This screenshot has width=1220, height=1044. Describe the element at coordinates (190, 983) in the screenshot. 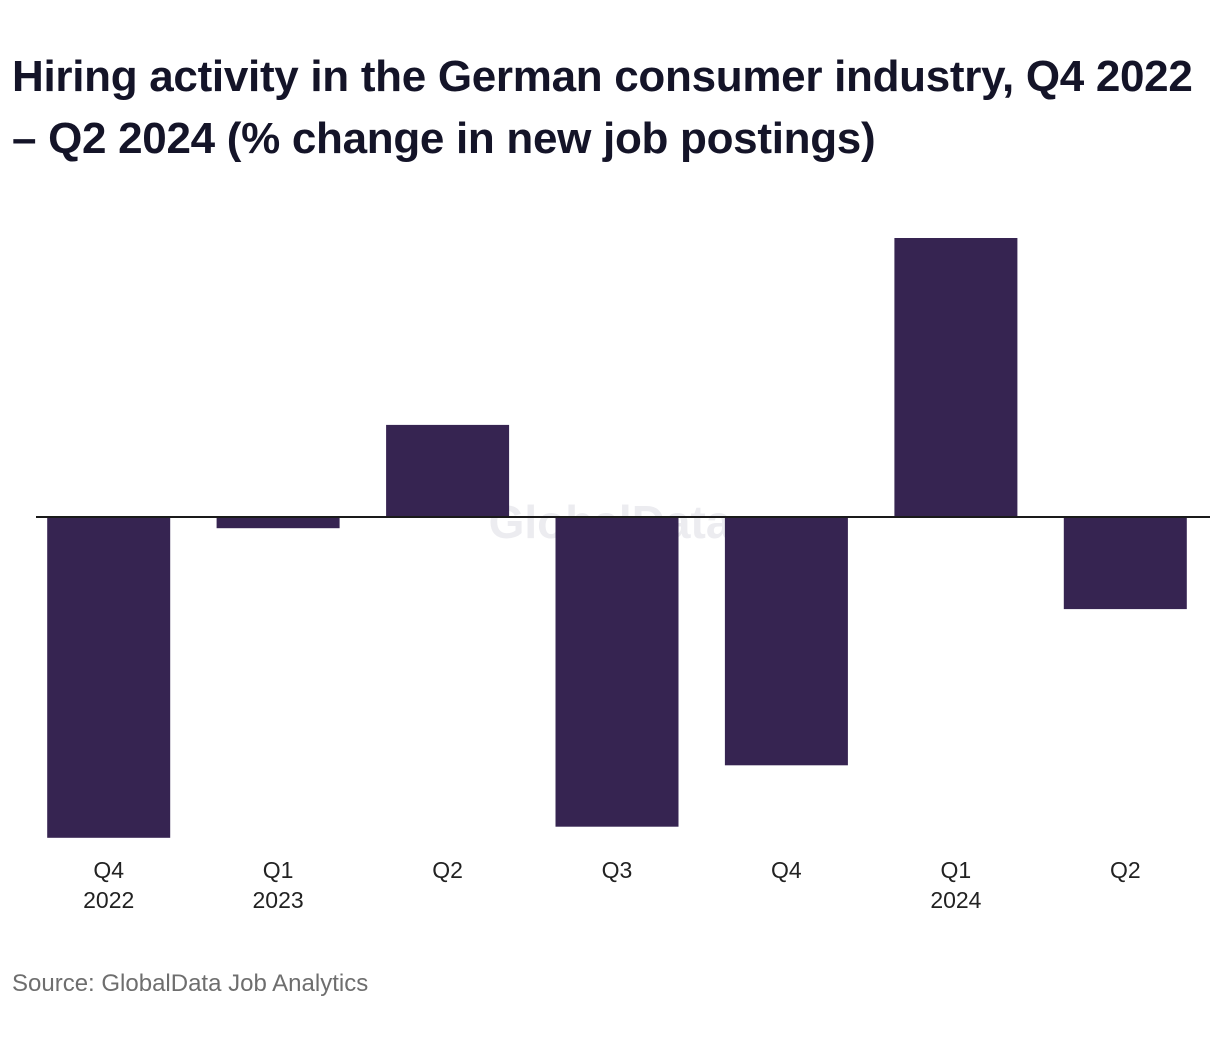

I see `source-note: Source: GlobalData Job Analytics` at that location.